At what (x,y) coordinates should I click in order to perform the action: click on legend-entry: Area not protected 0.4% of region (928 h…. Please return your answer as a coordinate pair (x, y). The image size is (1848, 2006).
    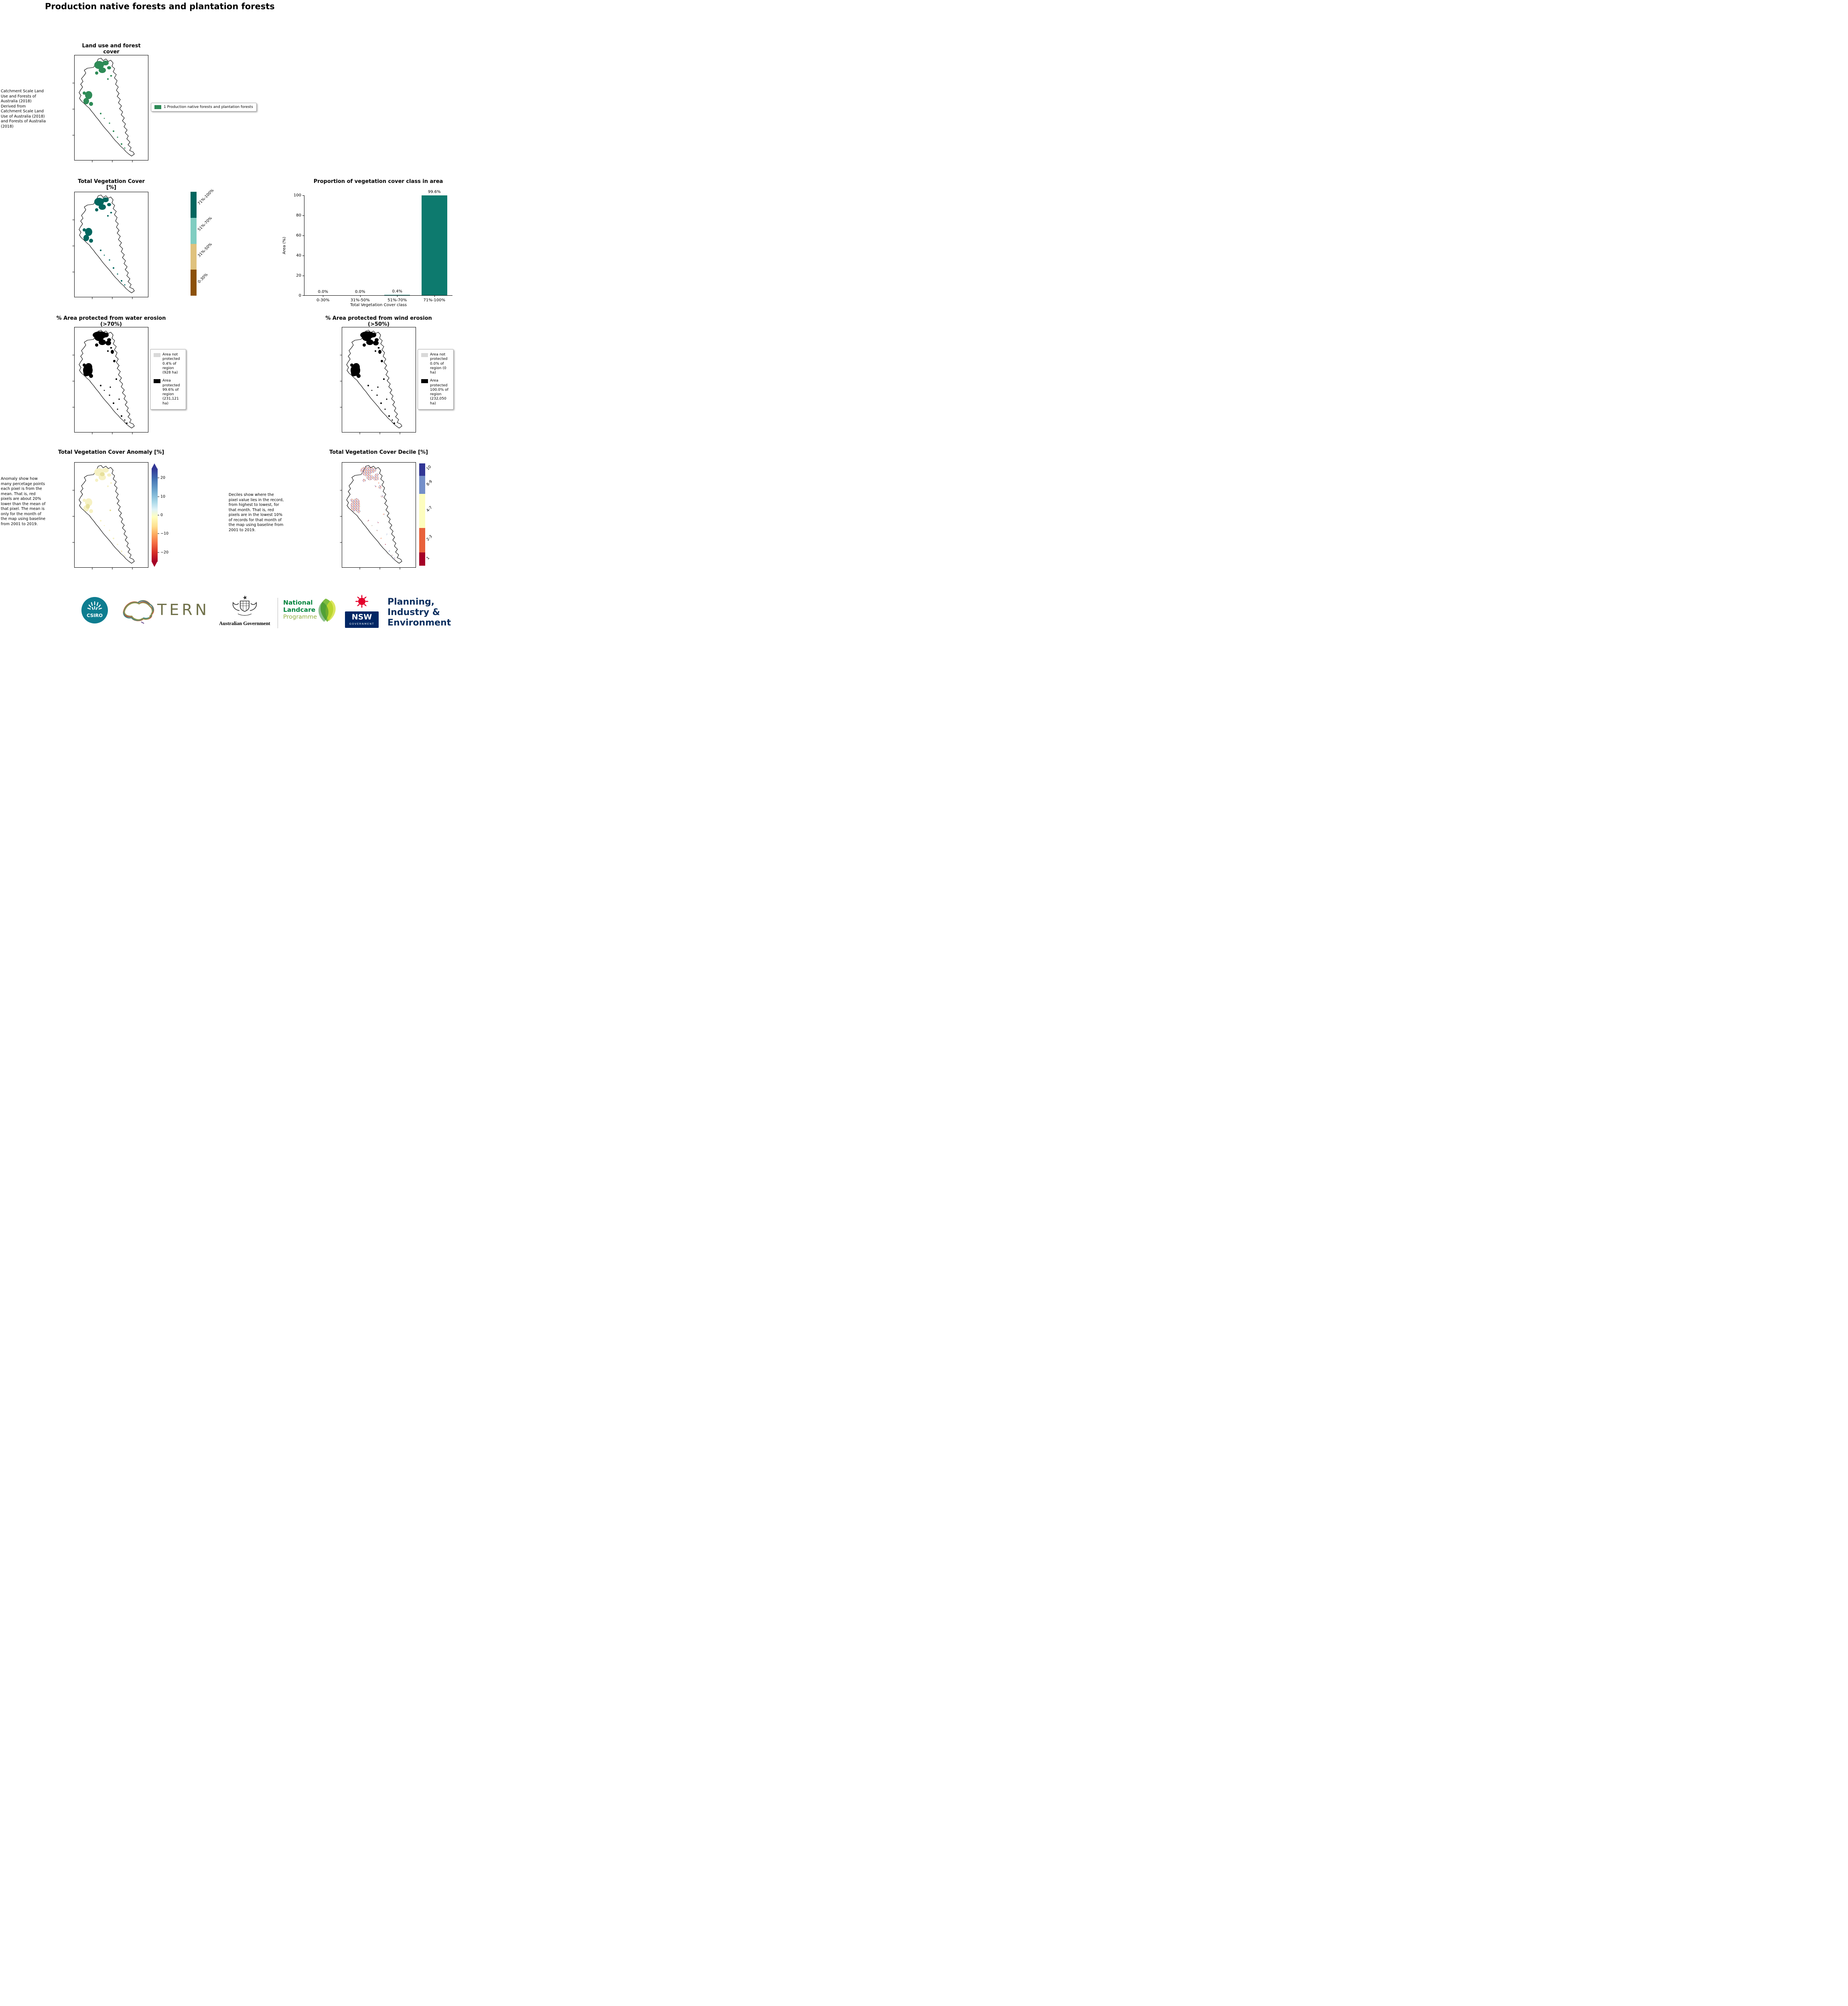
    Looking at the image, I should click on (168, 364).